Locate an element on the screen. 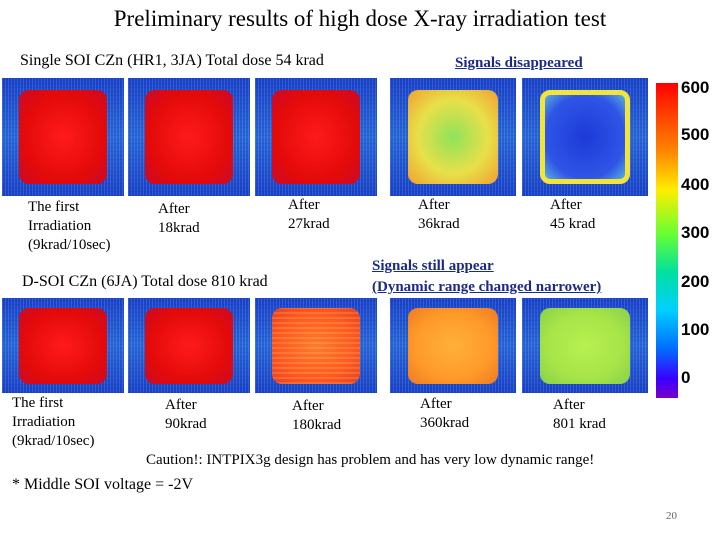 The height and width of the screenshot is (540, 720). page-number: 20 is located at coordinates (671, 516).